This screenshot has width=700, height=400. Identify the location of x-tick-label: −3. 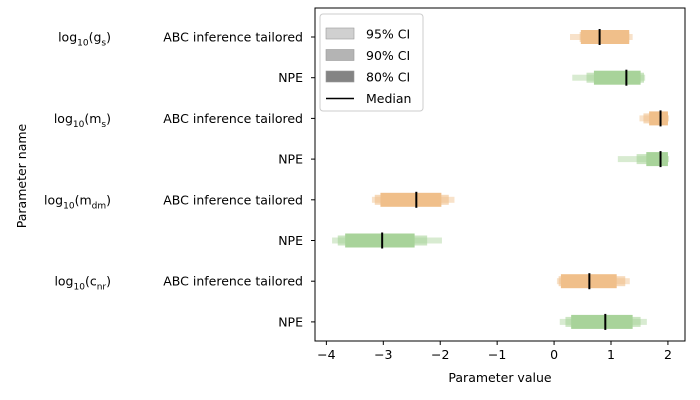
(383, 354).